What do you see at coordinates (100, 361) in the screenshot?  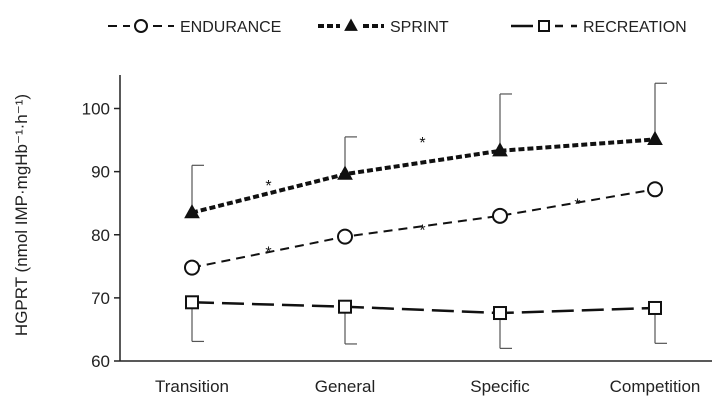 I see `y-tick-label: 60` at bounding box center [100, 361].